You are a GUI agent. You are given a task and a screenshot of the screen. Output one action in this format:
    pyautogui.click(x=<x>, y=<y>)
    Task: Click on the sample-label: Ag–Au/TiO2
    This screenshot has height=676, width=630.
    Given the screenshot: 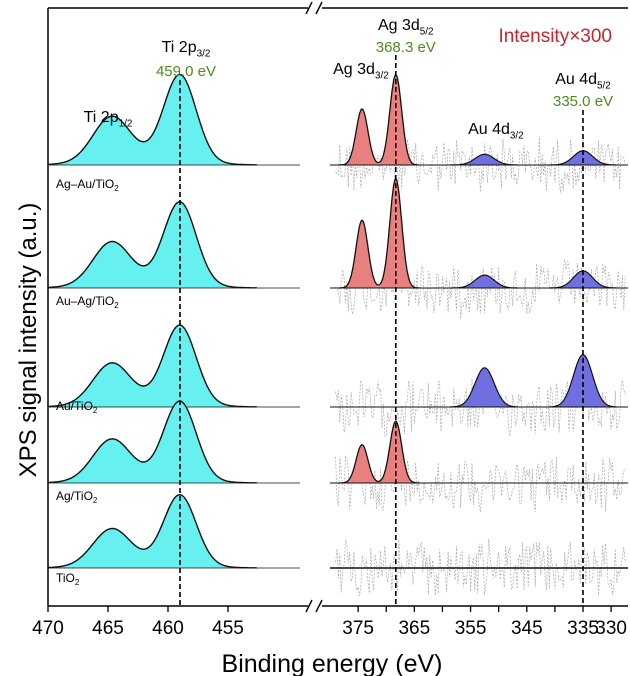 What is the action you would take?
    pyautogui.click(x=87, y=185)
    